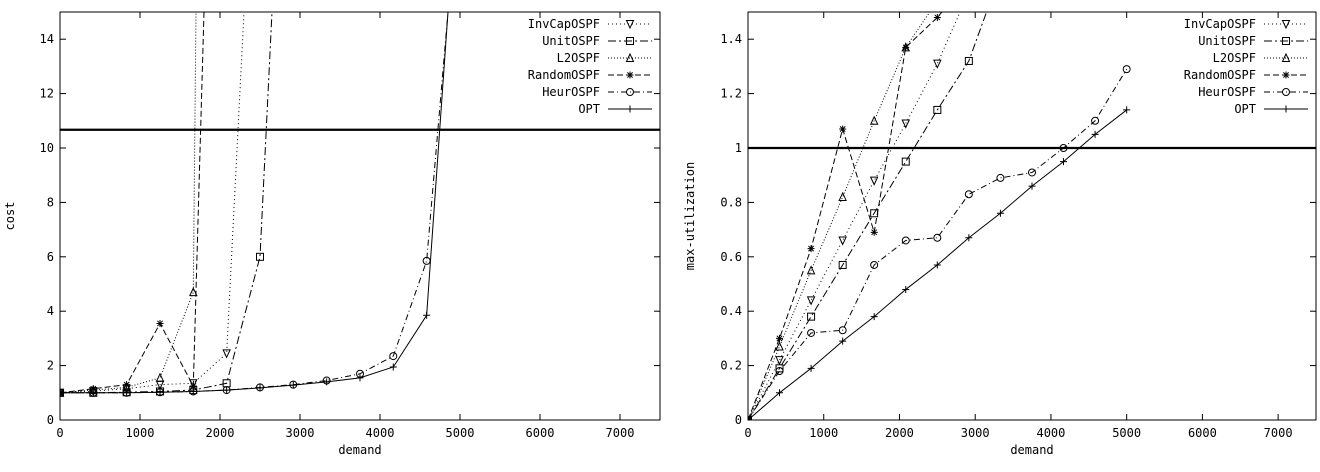  Describe the element at coordinates (589, 109) in the screenshot. I see `legend-label: OPT` at that location.